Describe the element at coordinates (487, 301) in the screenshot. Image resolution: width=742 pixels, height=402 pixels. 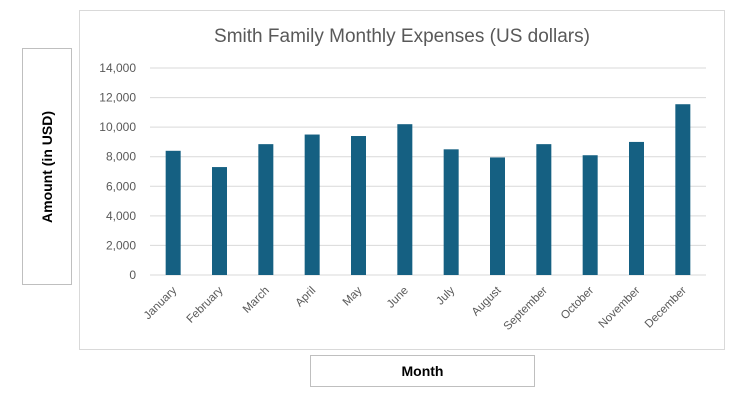
I see `x-tick-label: August` at that location.